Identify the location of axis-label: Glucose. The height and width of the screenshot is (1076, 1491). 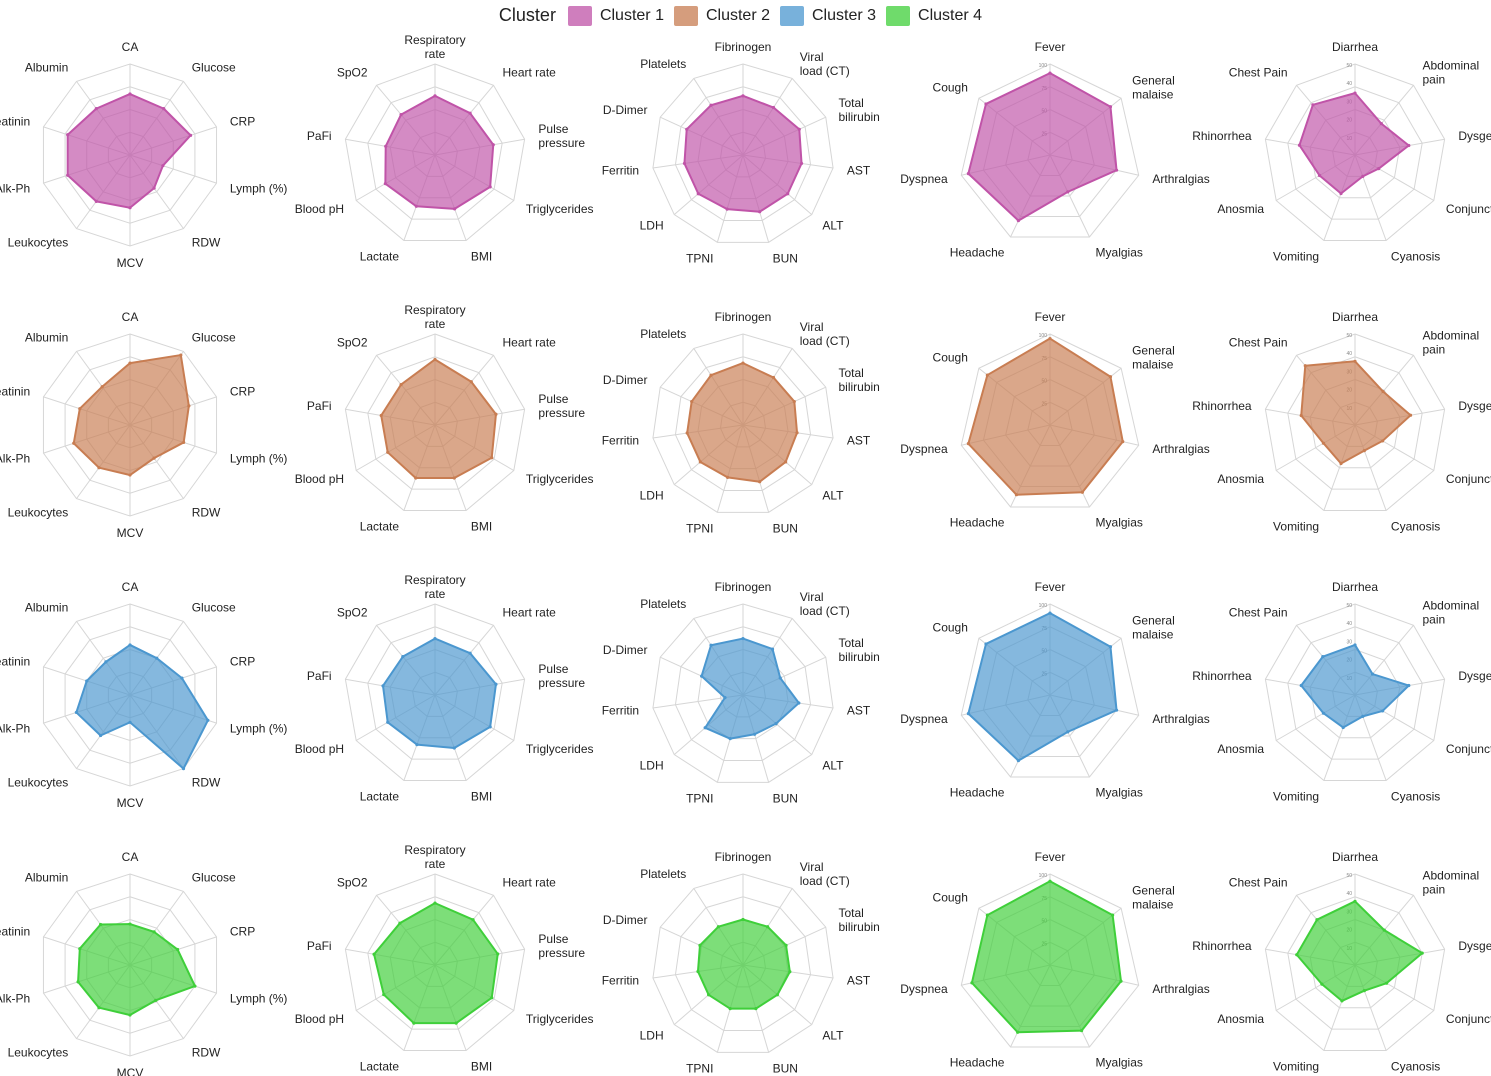
(214, 68).